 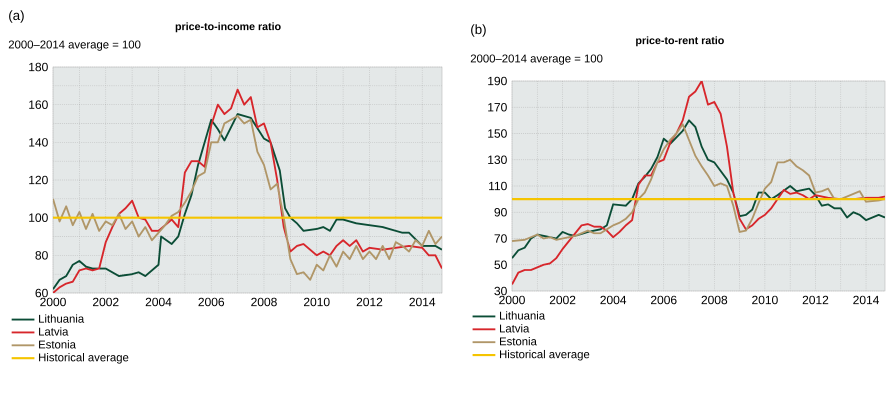 I want to click on y-tick-label: 160, so click(x=38, y=104).